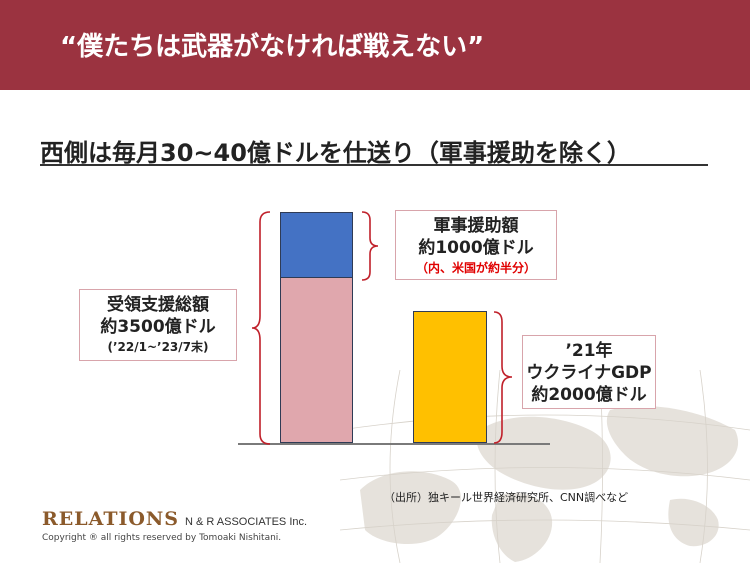  Describe the element at coordinates (475, 268) in the screenshot. I see `military-aid-note: （内、米国が約半分）` at that location.